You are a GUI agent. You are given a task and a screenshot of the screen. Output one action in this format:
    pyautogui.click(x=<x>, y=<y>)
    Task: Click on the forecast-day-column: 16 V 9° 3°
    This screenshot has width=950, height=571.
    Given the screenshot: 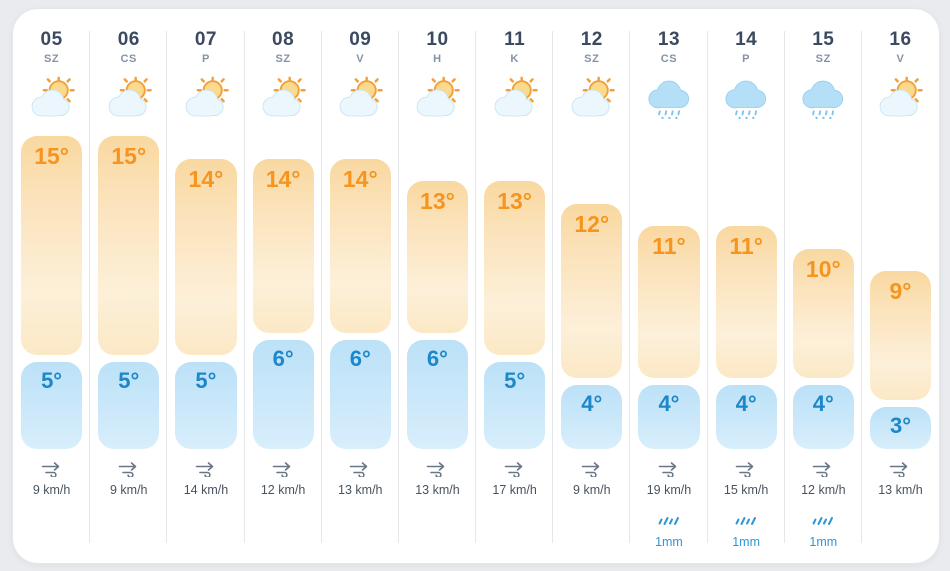 What is the action you would take?
    pyautogui.click(x=900, y=286)
    